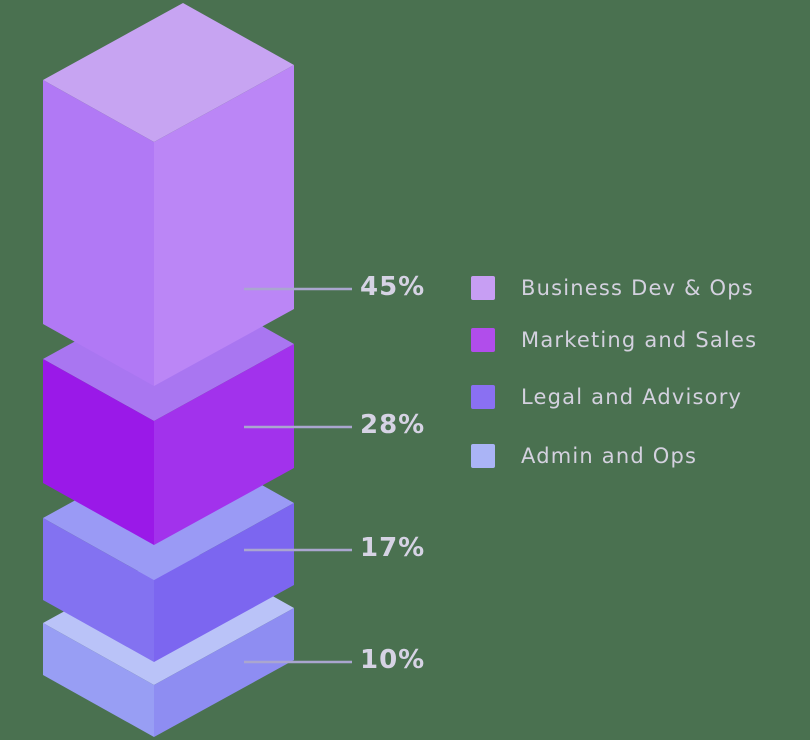 This screenshot has width=810, height=740. Describe the element at coordinates (392, 425) in the screenshot. I see `value-label-marketing-and-sales: 28%` at that location.